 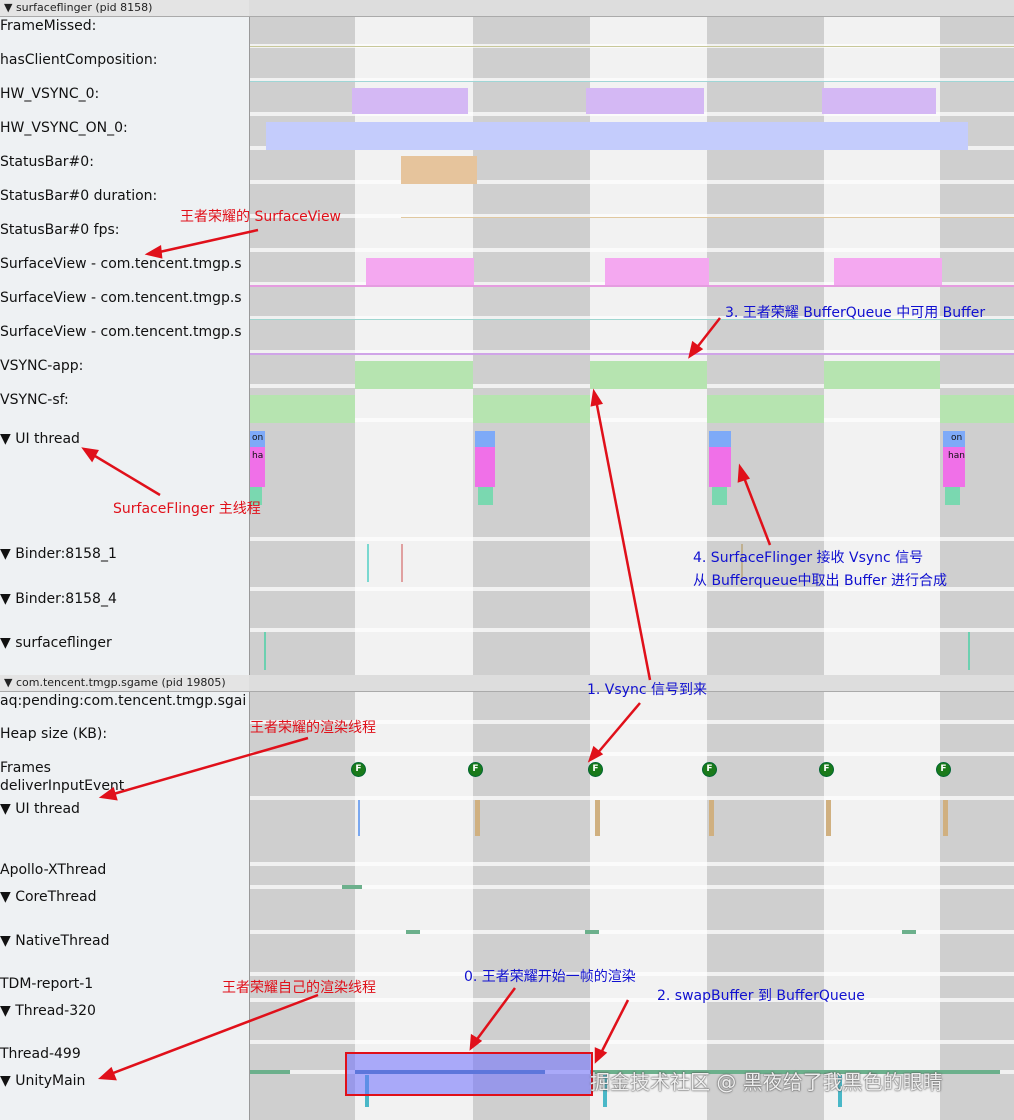 I want to click on process-header-sgame: ▼ com.tencent.tmgp.sgame (pid 19805), so click(x=507, y=683).